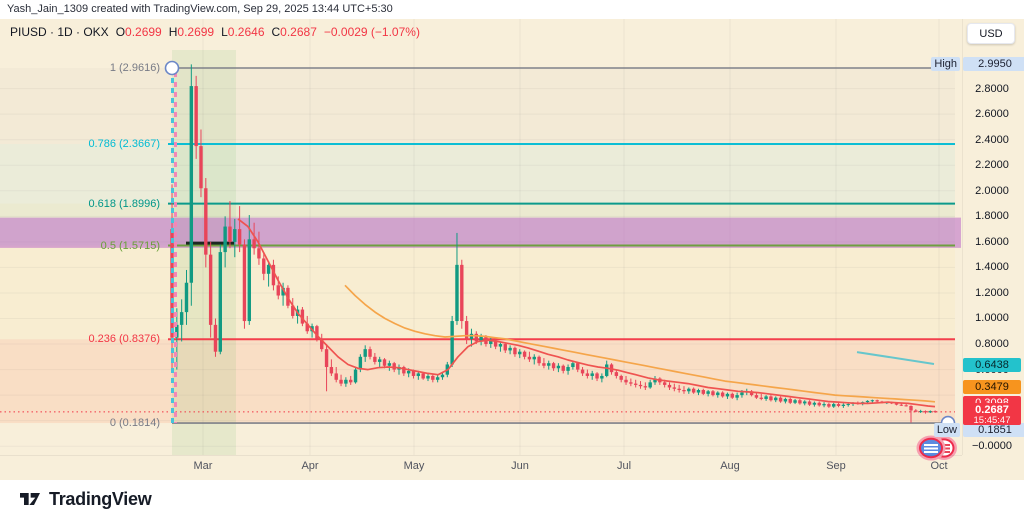  What do you see at coordinates (481, 468) in the screenshot?
I see `time-axis` at bounding box center [481, 468].